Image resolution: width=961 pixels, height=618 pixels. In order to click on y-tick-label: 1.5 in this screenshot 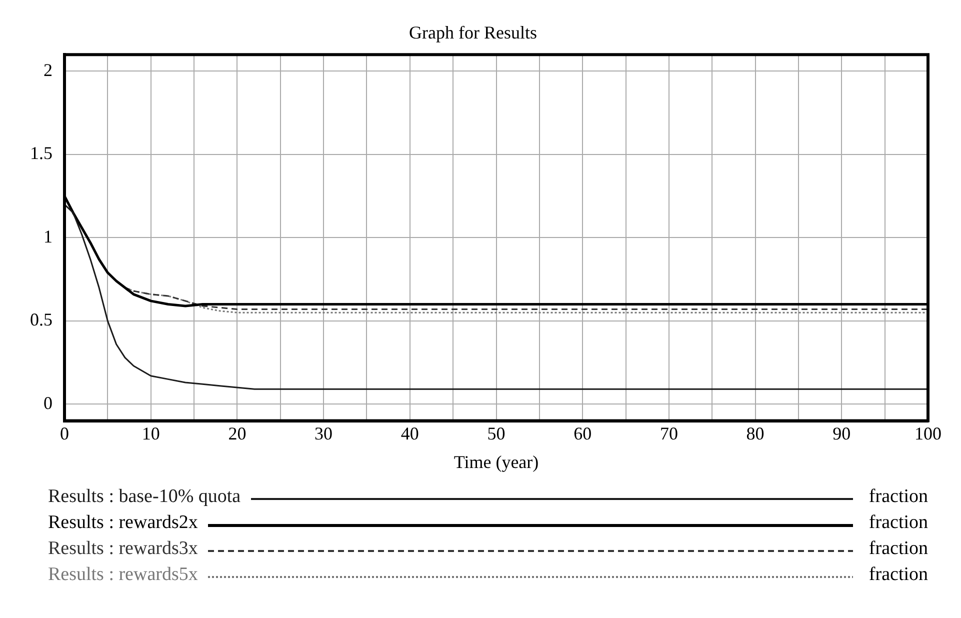, I will do `click(41, 153)`.